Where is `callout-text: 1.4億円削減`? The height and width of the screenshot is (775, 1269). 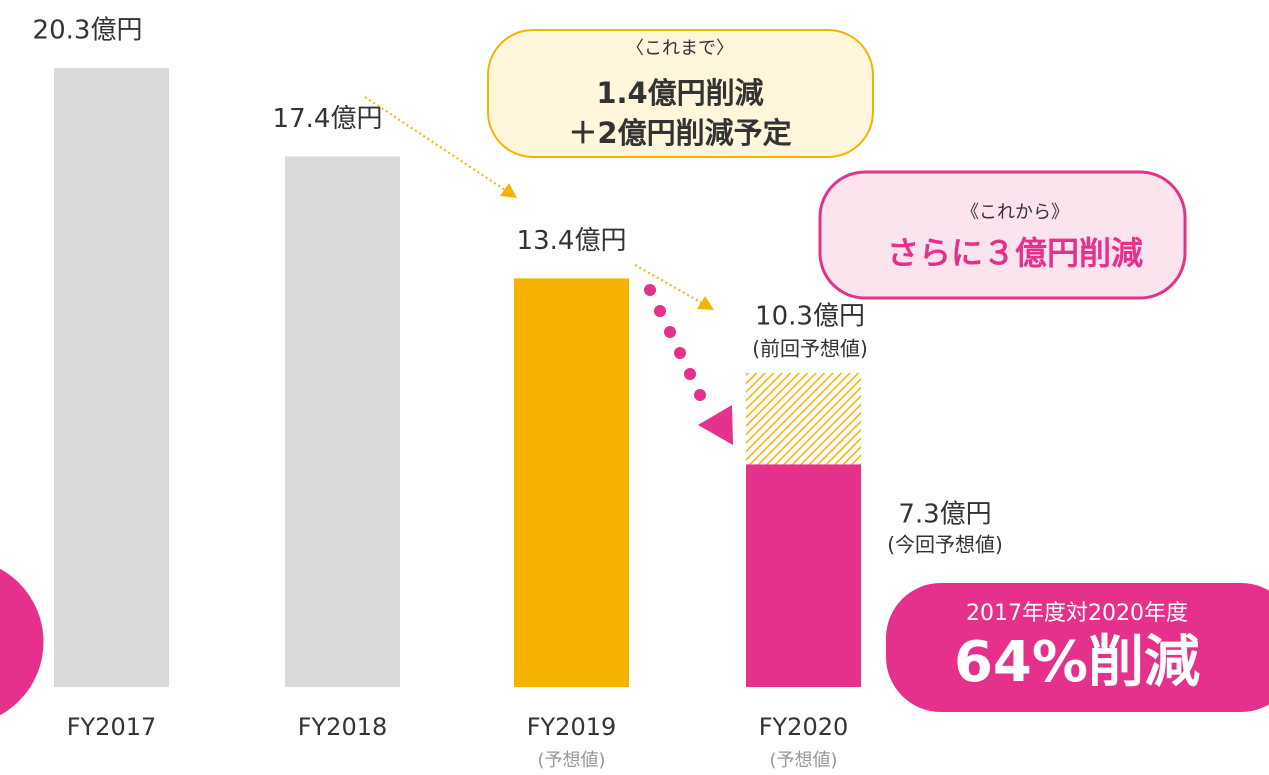 callout-text: 1.4億円削減 is located at coordinates (679, 93).